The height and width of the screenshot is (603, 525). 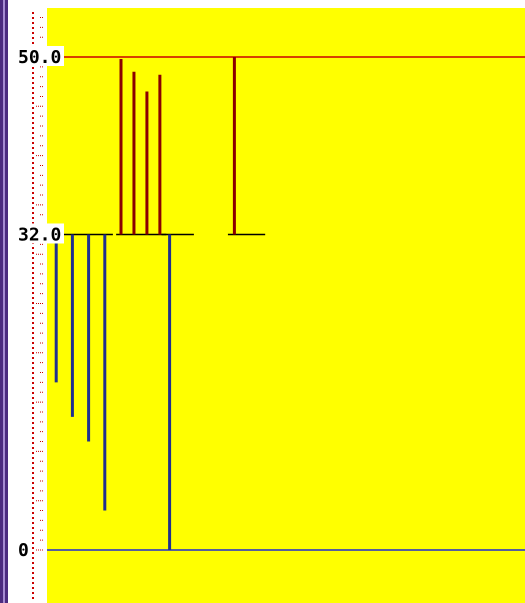 What do you see at coordinates (4, 301) in the screenshot?
I see `window-left-border` at bounding box center [4, 301].